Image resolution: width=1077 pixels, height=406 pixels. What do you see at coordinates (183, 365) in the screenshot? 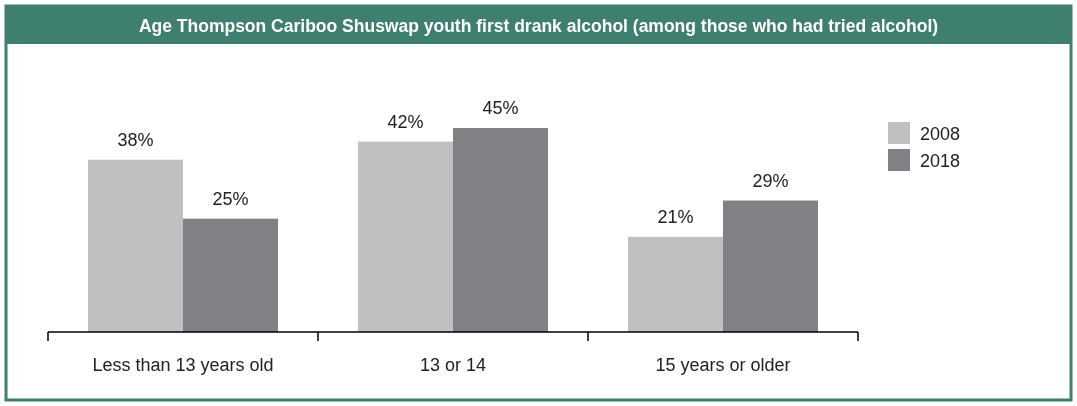
I see `x-tick-label: Less than 13 years old` at bounding box center [183, 365].